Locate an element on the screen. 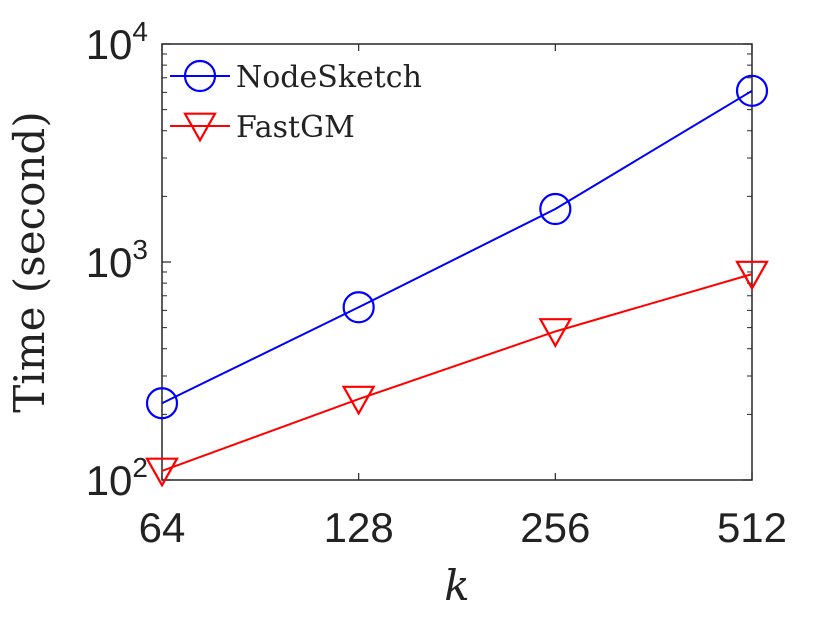  x-tick-label: 128 is located at coordinates (359, 527).